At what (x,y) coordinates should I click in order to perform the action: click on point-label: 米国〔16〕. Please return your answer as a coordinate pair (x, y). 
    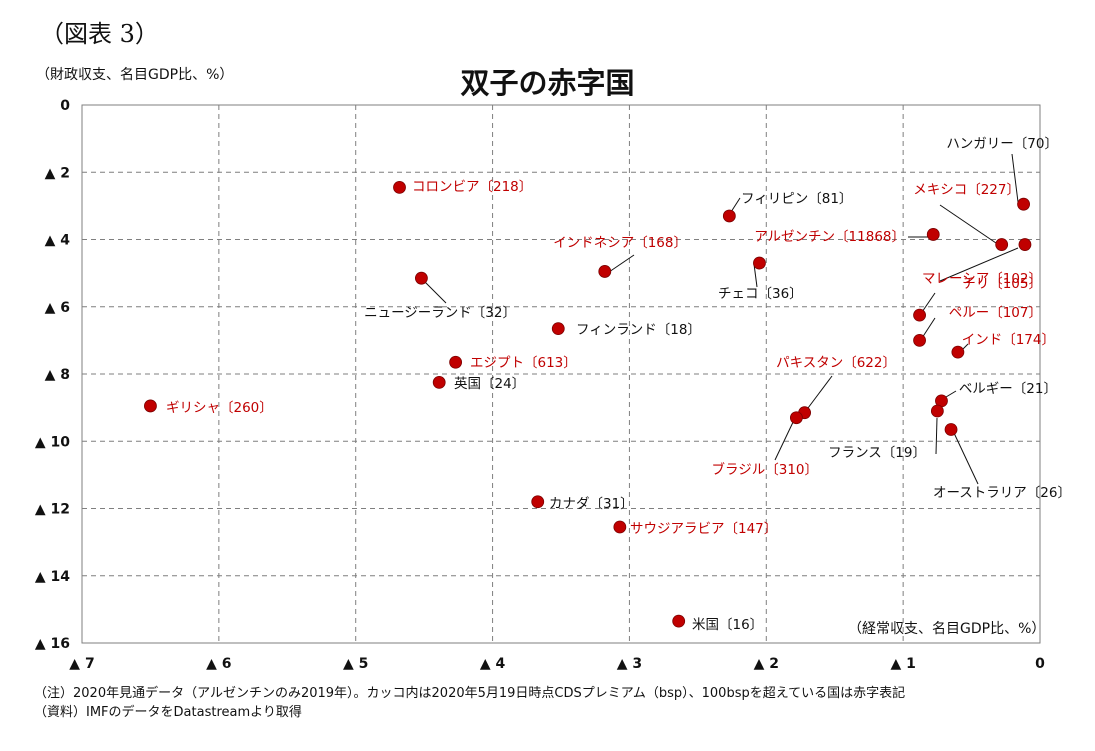
    Looking at the image, I should click on (727, 625).